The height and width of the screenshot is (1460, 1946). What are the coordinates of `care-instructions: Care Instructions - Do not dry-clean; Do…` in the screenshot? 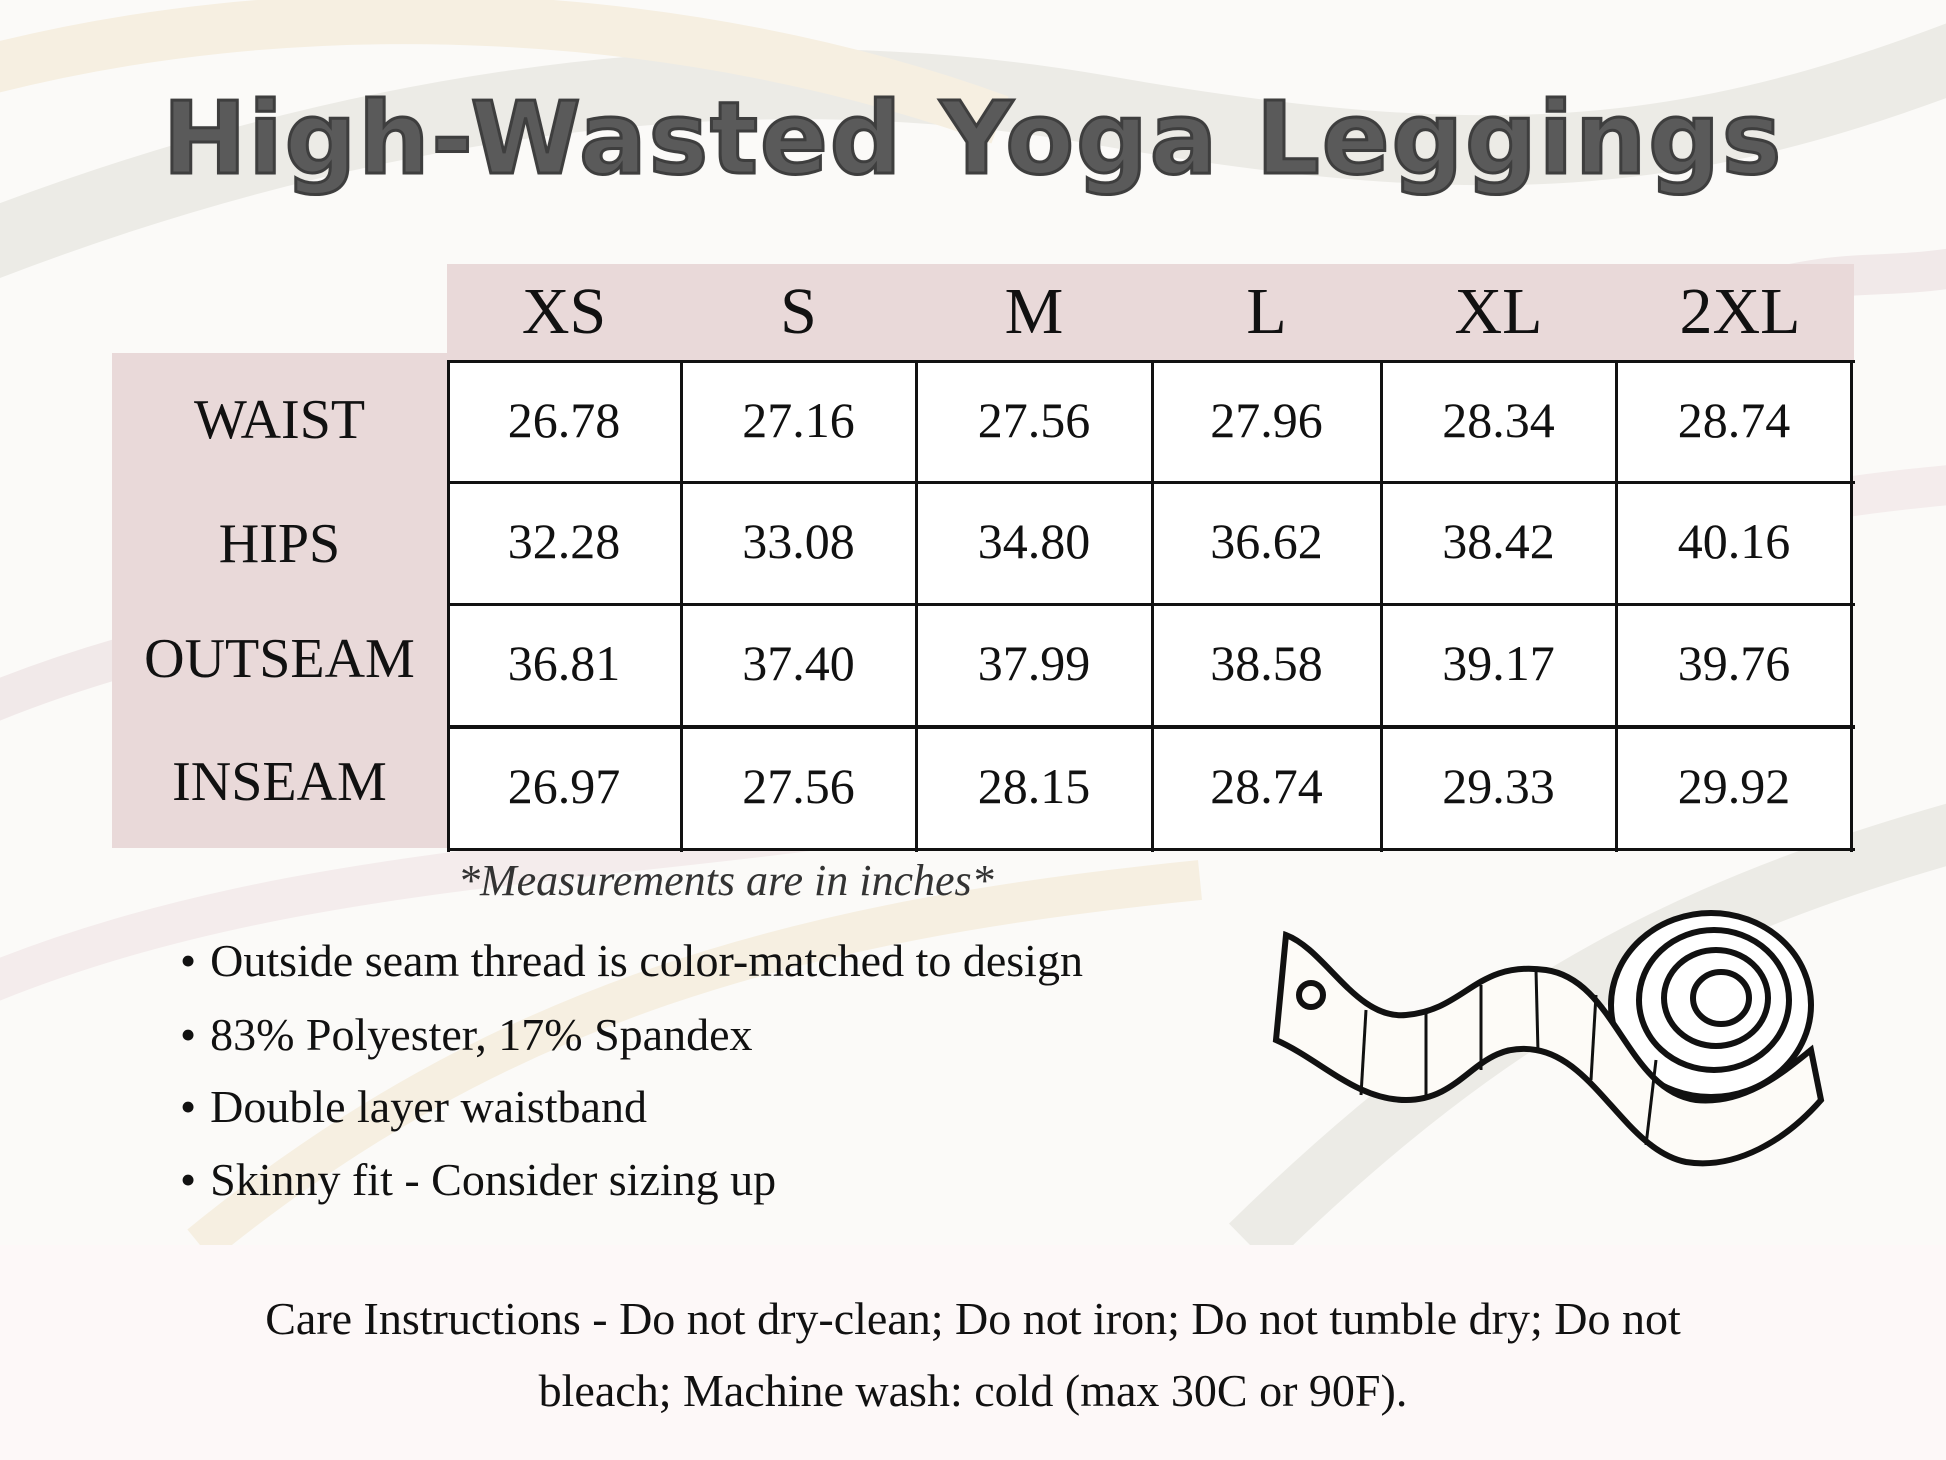 It's located at (973, 1355).